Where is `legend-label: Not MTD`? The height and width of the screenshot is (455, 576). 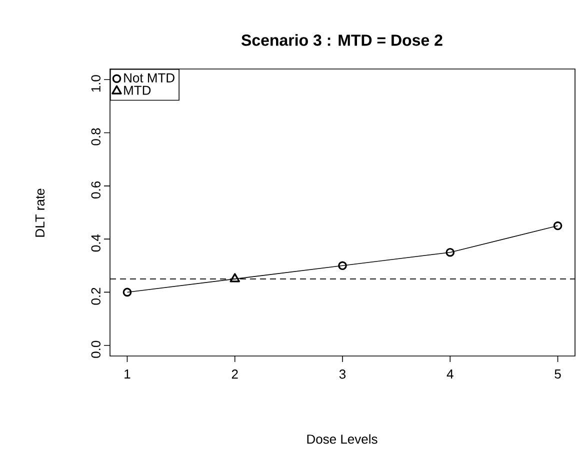
legend-label: Not MTD is located at coordinates (149, 77).